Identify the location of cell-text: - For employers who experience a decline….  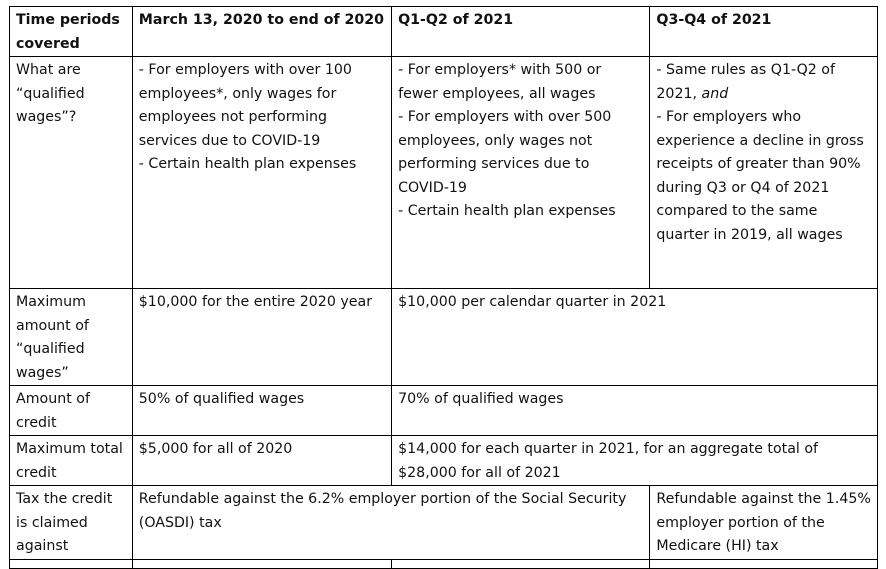
(760, 176).